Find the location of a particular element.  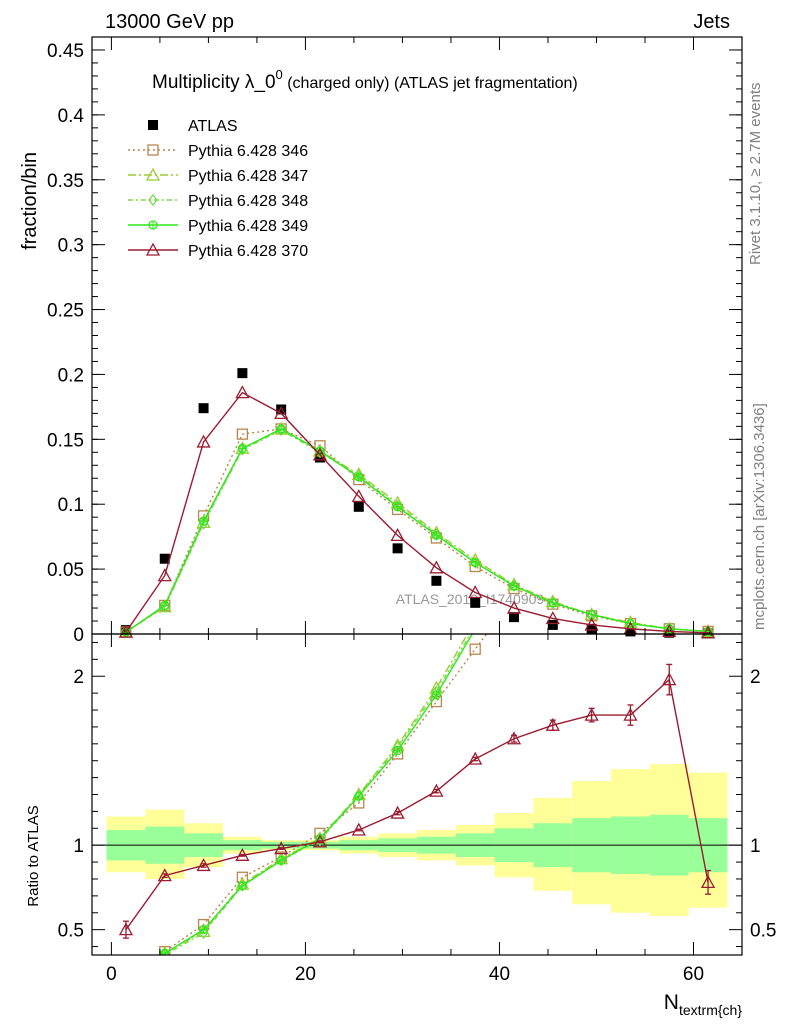

title-rest-text: (charged only) (ATLAS jet fragmentation) is located at coordinates (430, 83).